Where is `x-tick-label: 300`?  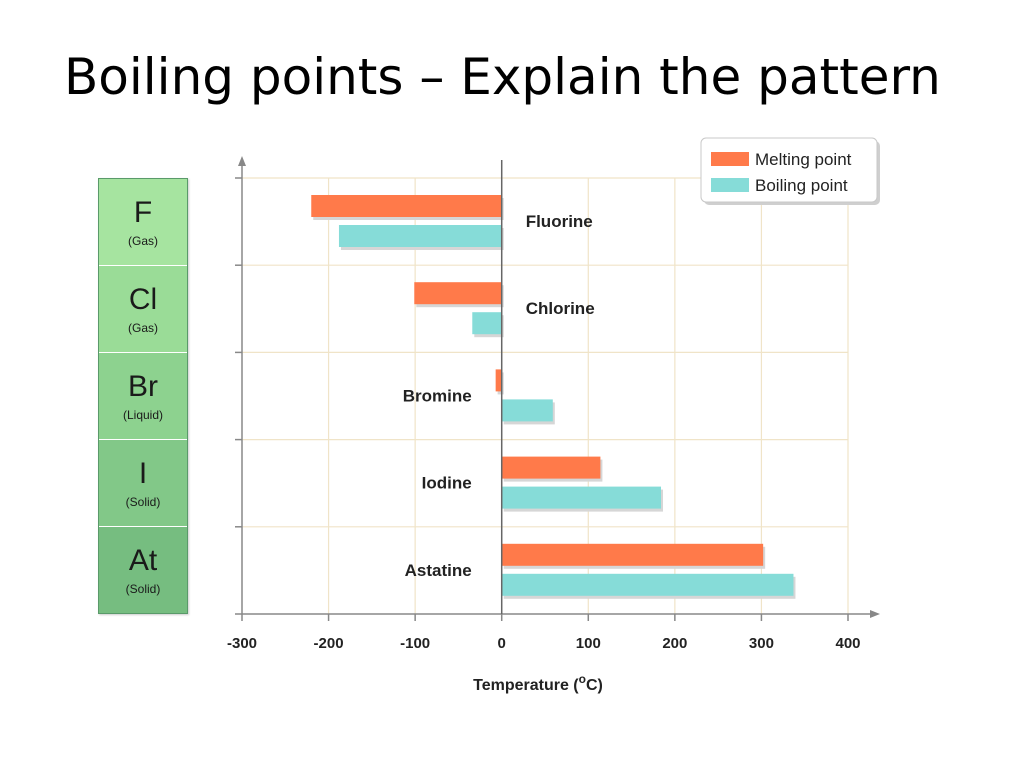 x-tick-label: 300 is located at coordinates (761, 643).